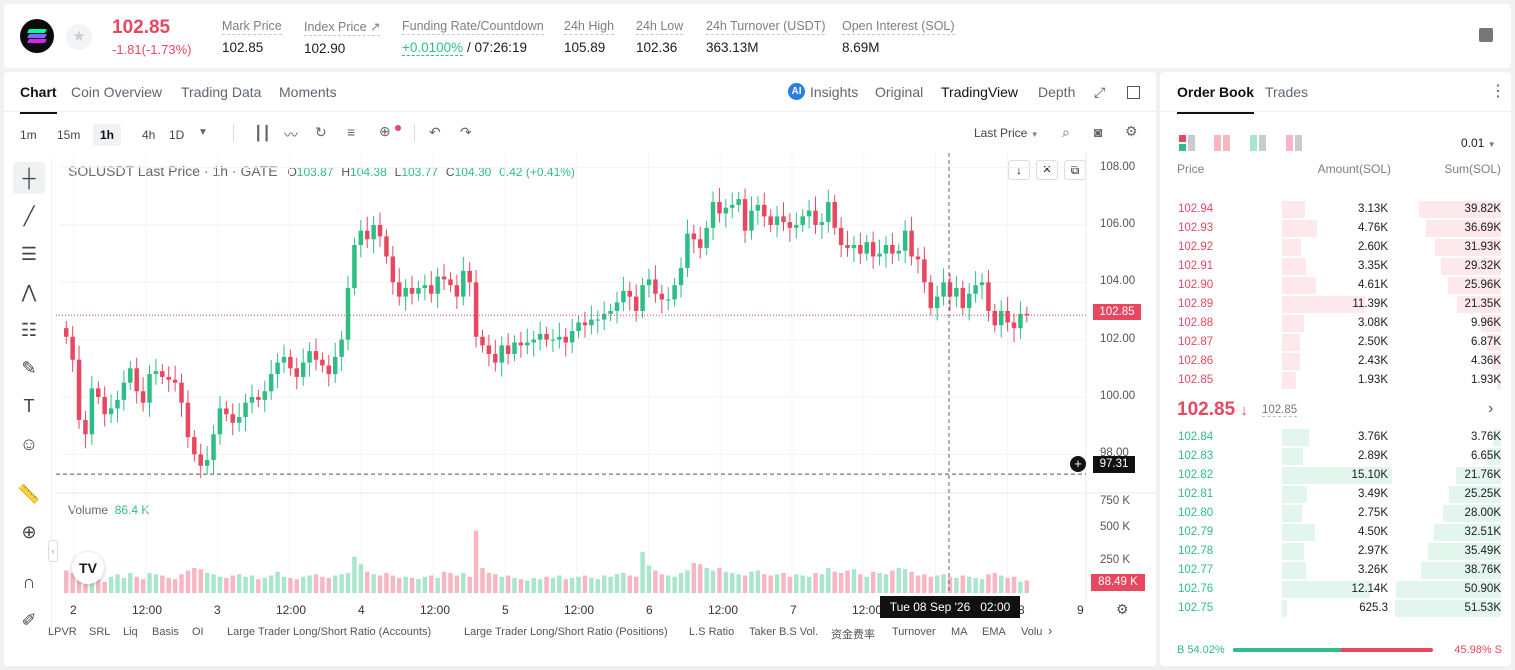 The width and height of the screenshot is (1515, 670). Describe the element at coordinates (1100, 92) in the screenshot. I see `expand-icon: ⤢` at that location.